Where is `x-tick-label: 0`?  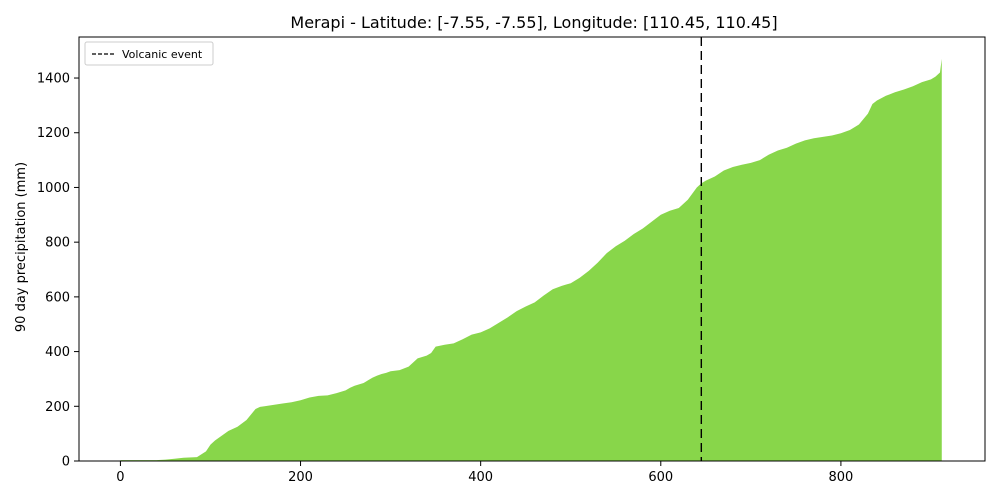 x-tick-label: 0 is located at coordinates (120, 477).